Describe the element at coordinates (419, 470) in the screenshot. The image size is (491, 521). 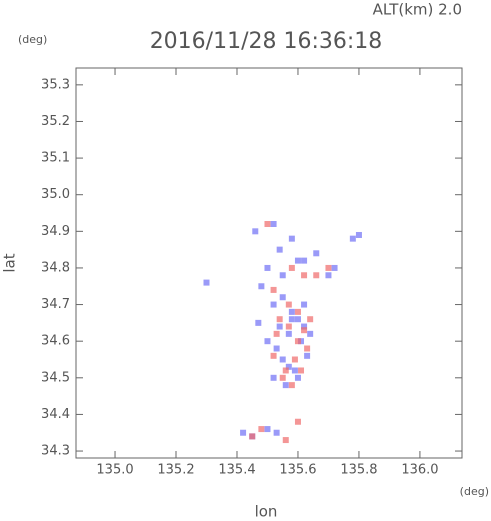
I see `x-tick-label: 136.0` at that location.